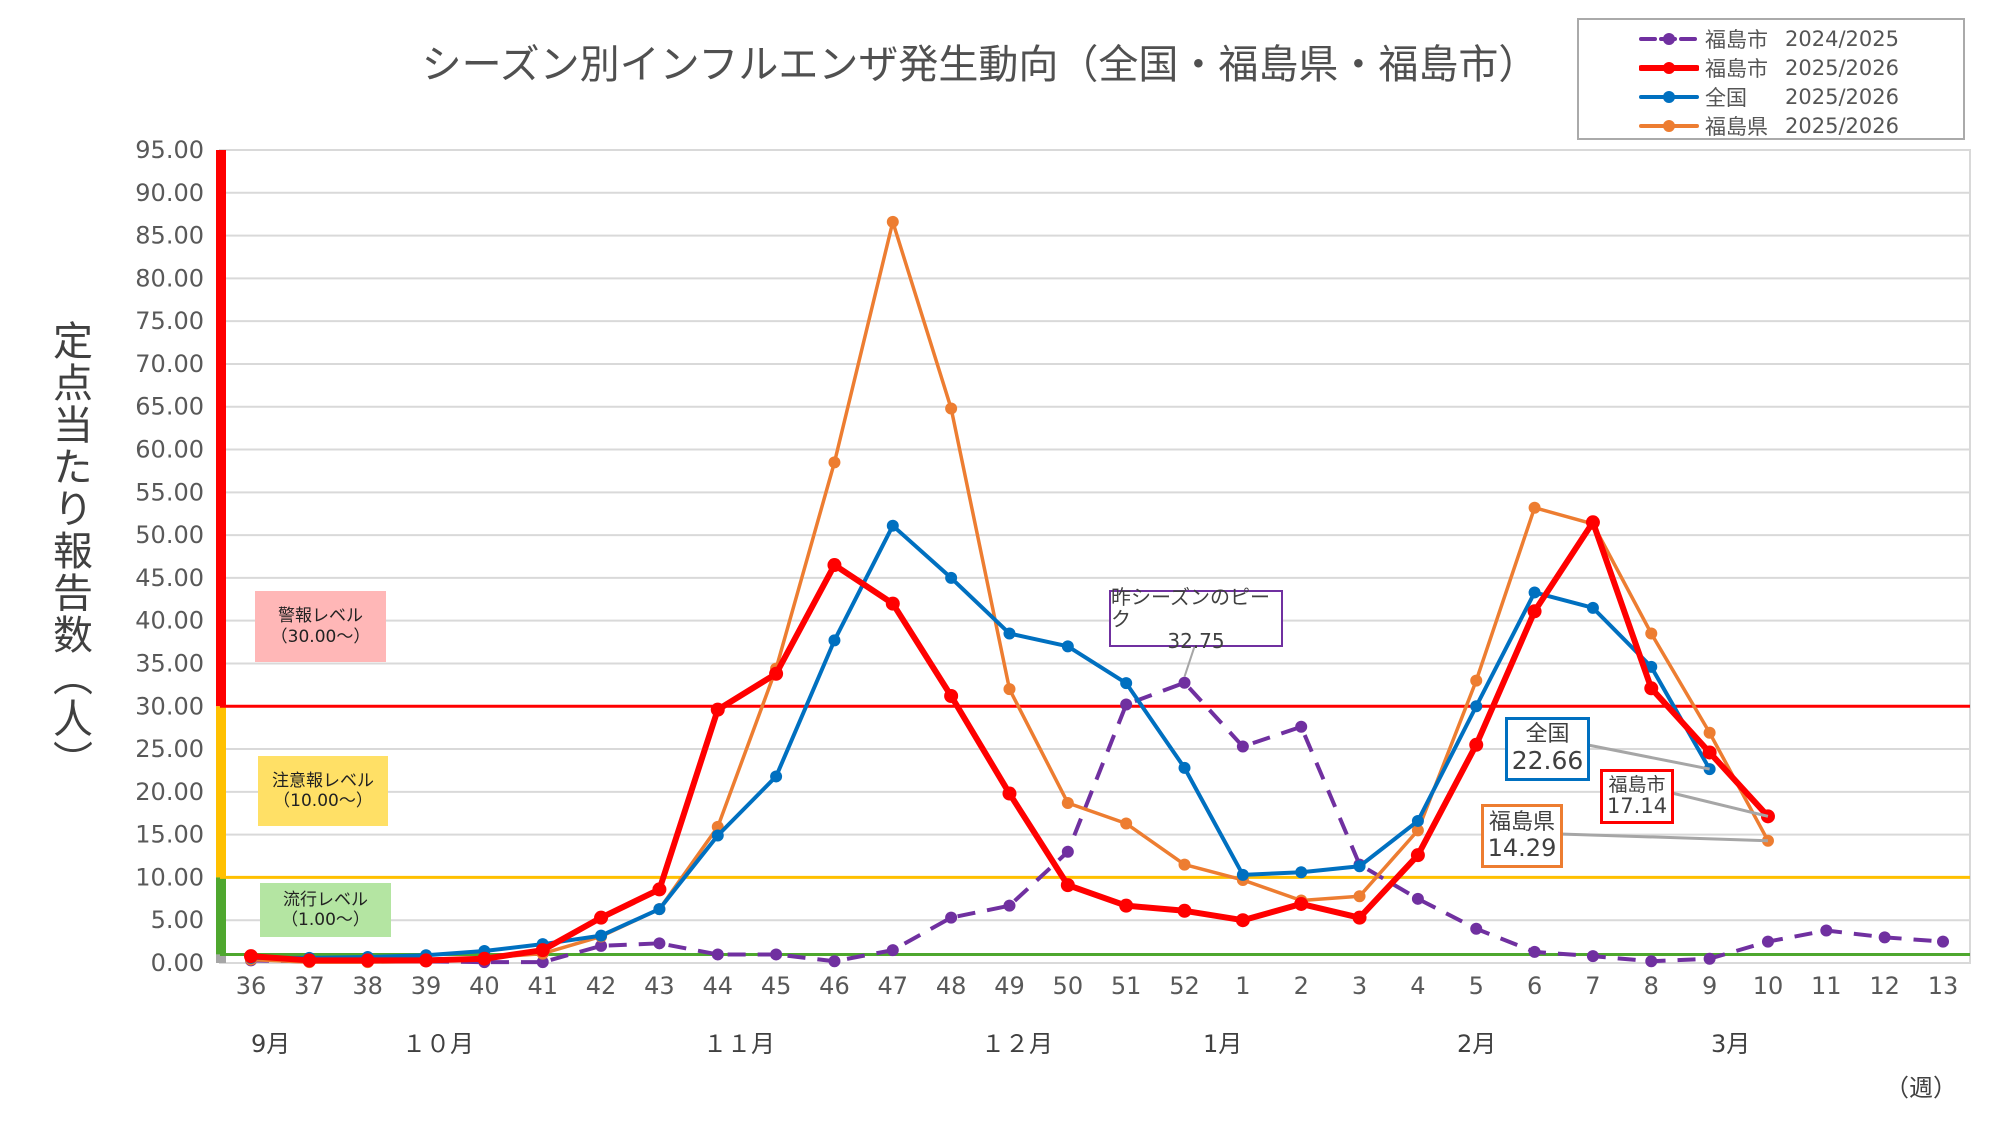 This screenshot has height=1137, width=2000. I want to click on y-axis-label: 定点当たり報告数（人）, so click(69, 551).